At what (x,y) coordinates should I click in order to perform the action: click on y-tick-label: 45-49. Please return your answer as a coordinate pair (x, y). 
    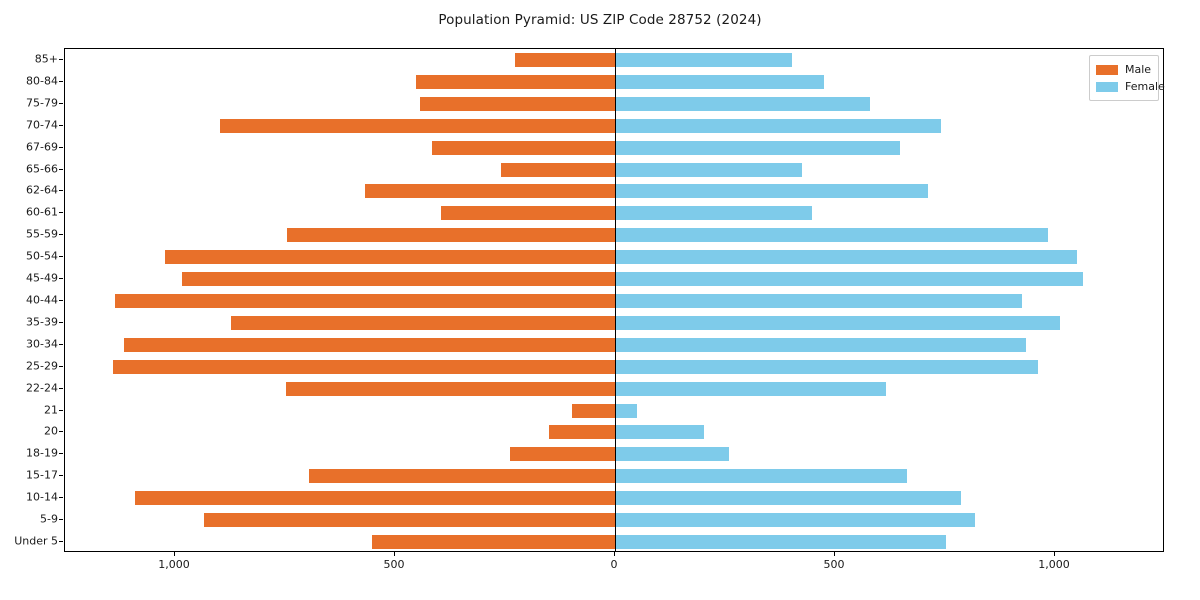
    Looking at the image, I should click on (42, 278).